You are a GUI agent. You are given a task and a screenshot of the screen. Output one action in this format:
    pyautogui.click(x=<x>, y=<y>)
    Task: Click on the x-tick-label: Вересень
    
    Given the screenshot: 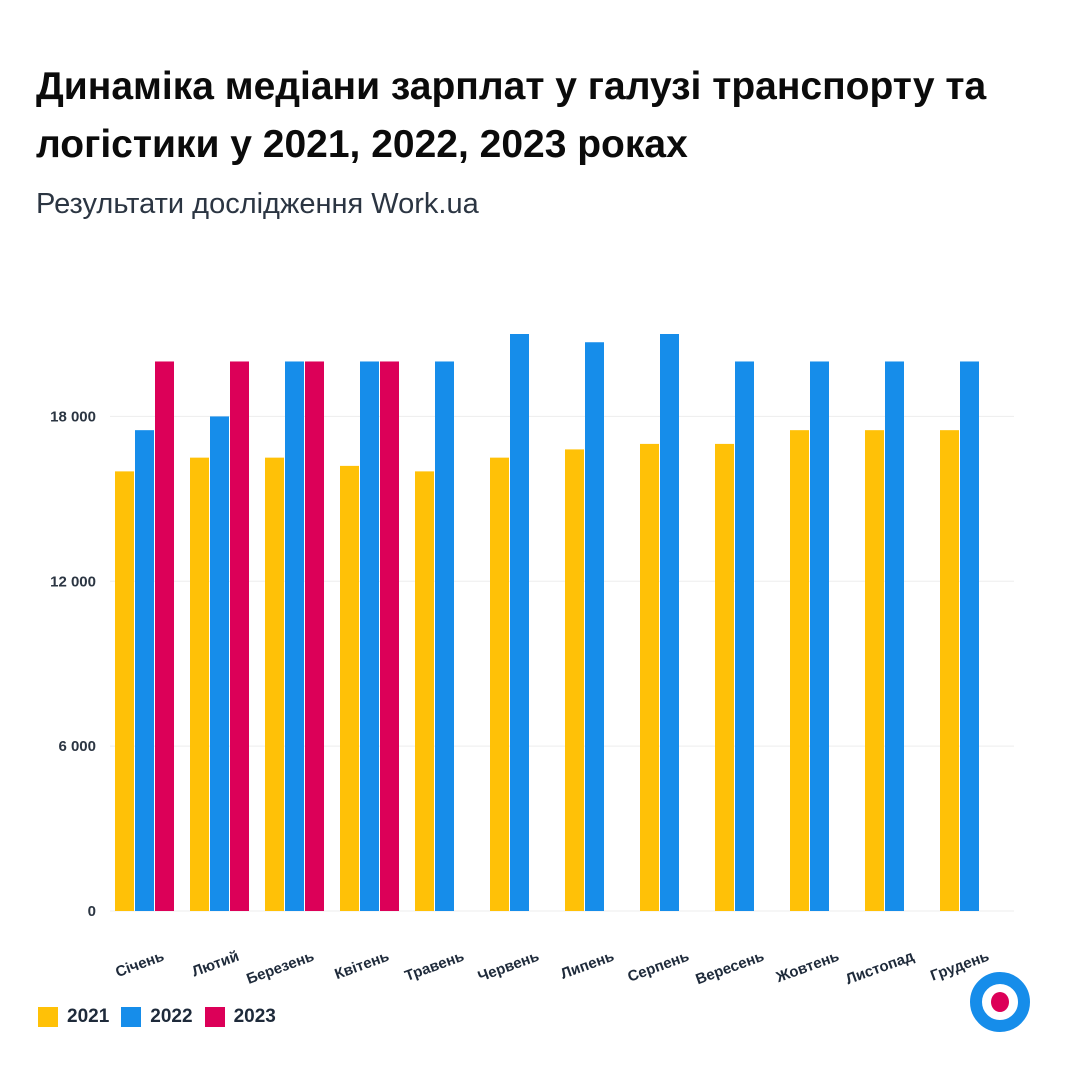 What is the action you would take?
    pyautogui.click(x=729, y=968)
    